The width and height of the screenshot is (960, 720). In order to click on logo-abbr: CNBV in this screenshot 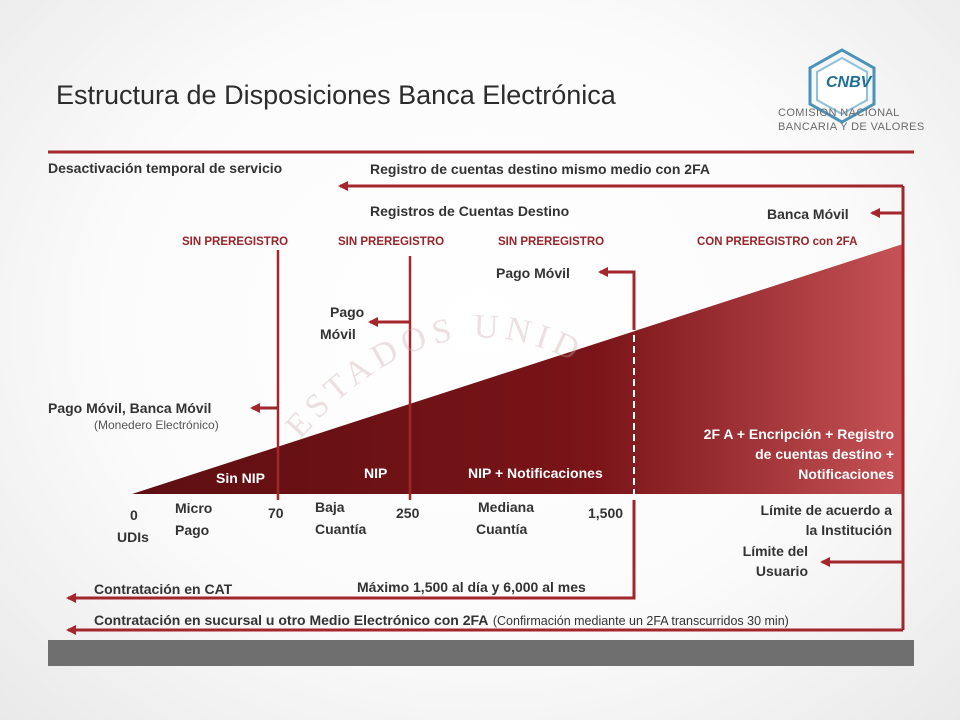, I will do `click(849, 82)`.